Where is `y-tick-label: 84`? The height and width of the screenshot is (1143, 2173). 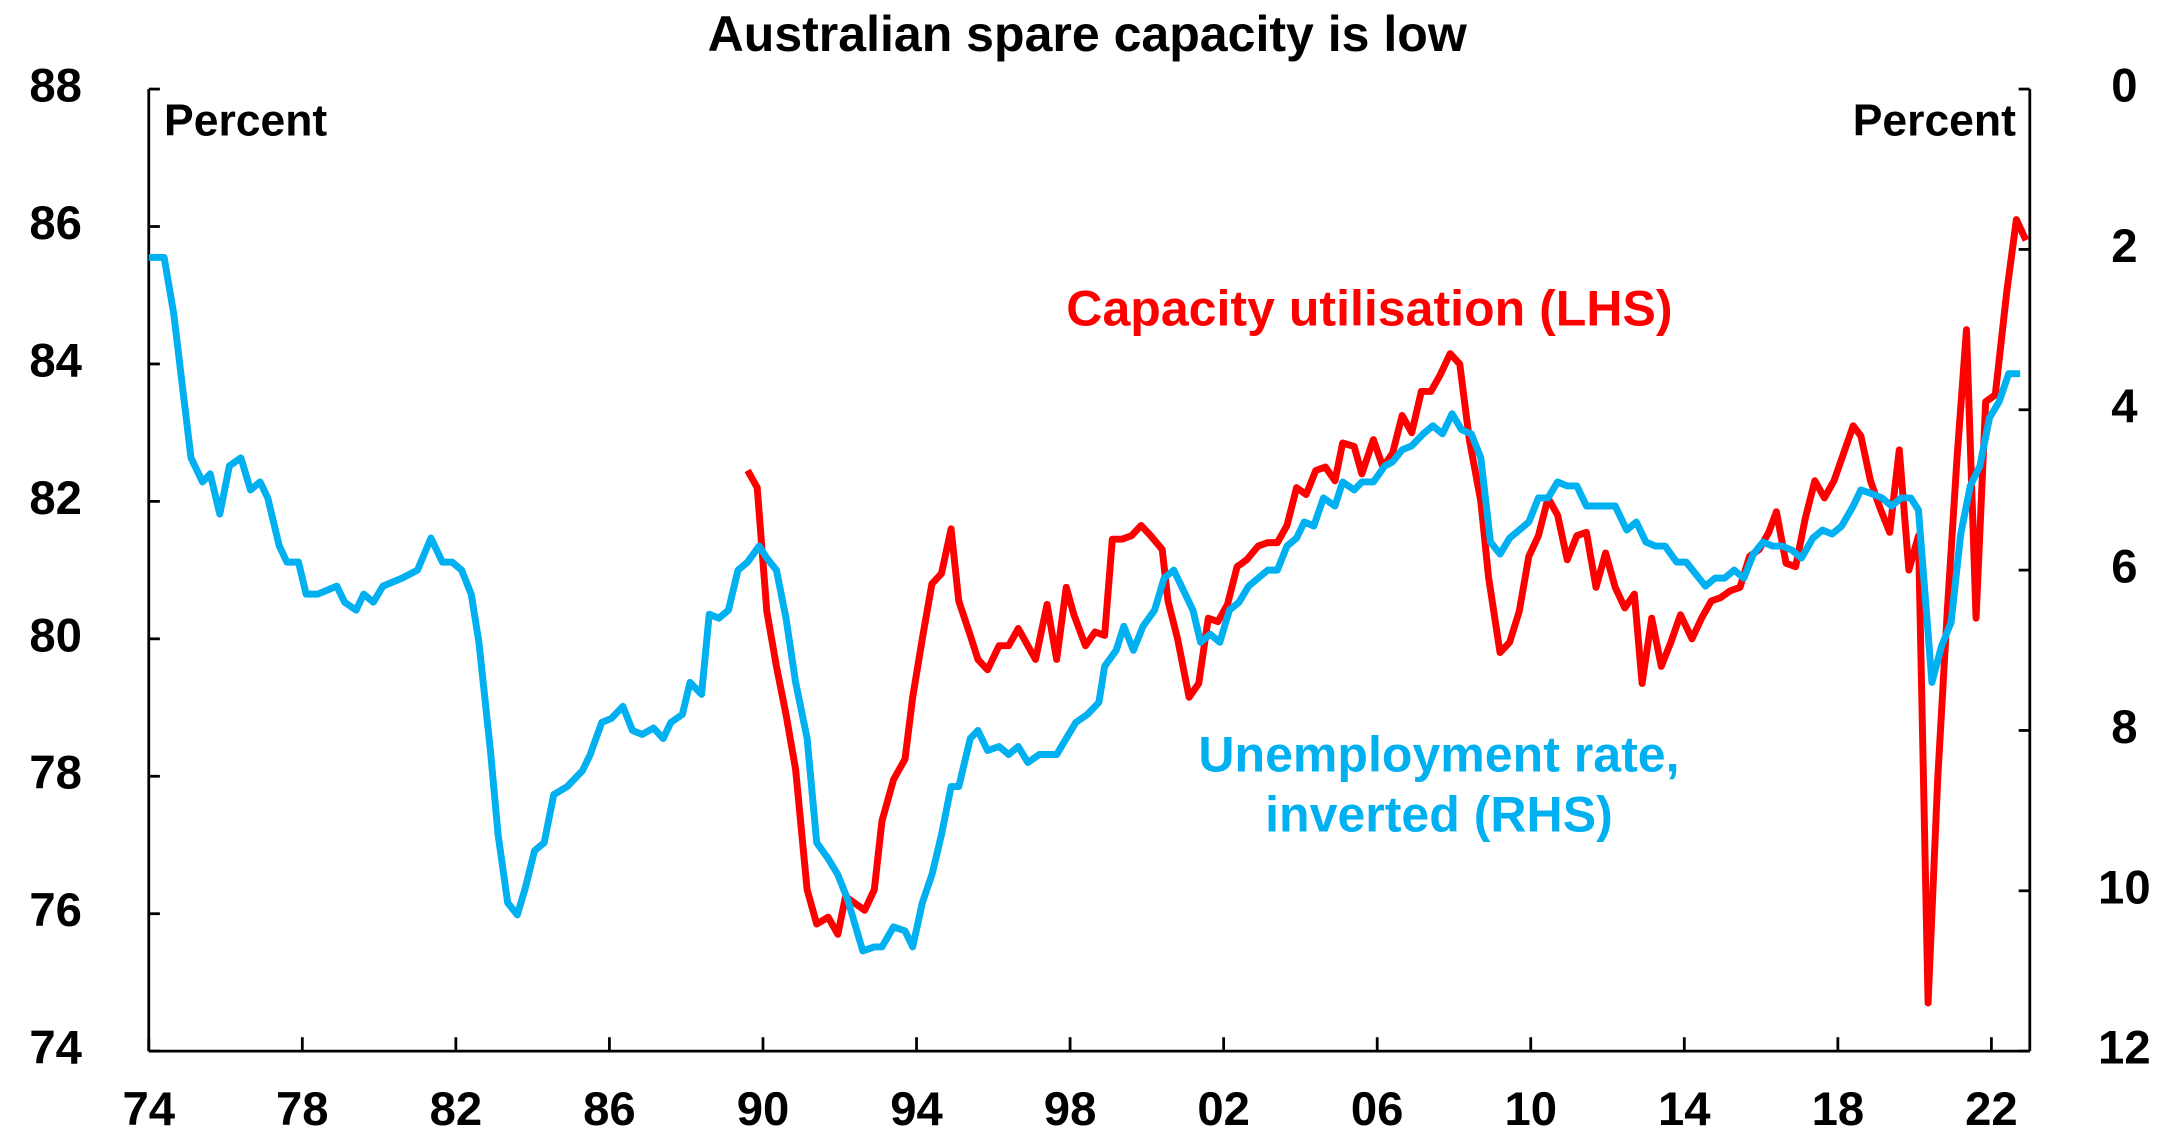
y-tick-label: 84 is located at coordinates (55, 360).